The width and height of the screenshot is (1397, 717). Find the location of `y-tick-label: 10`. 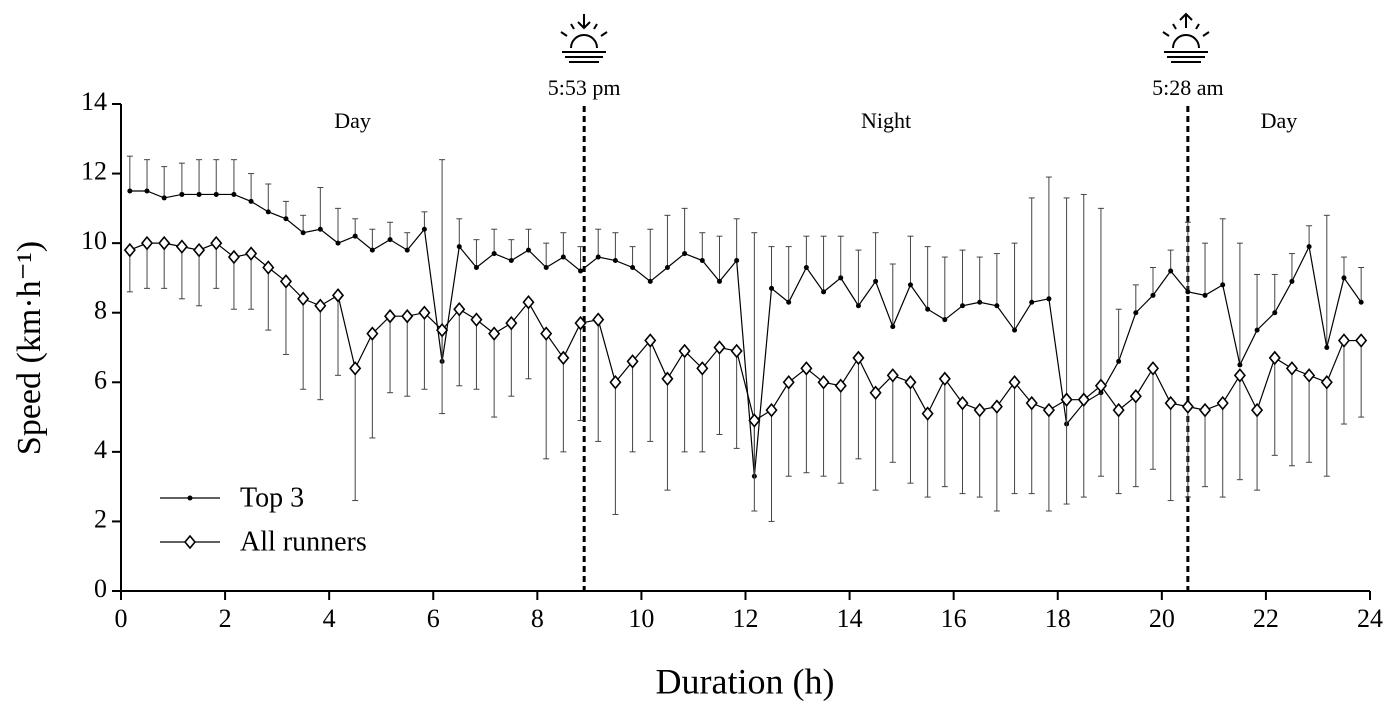

y-tick-label: 10 is located at coordinates (94, 240).